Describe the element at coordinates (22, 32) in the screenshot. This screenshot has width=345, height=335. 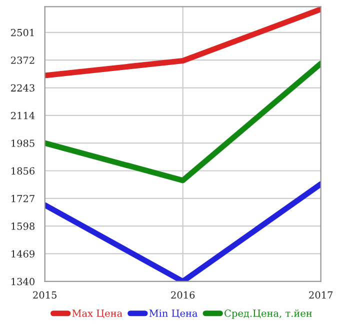
I see `y-tick-label: 2501` at that location.